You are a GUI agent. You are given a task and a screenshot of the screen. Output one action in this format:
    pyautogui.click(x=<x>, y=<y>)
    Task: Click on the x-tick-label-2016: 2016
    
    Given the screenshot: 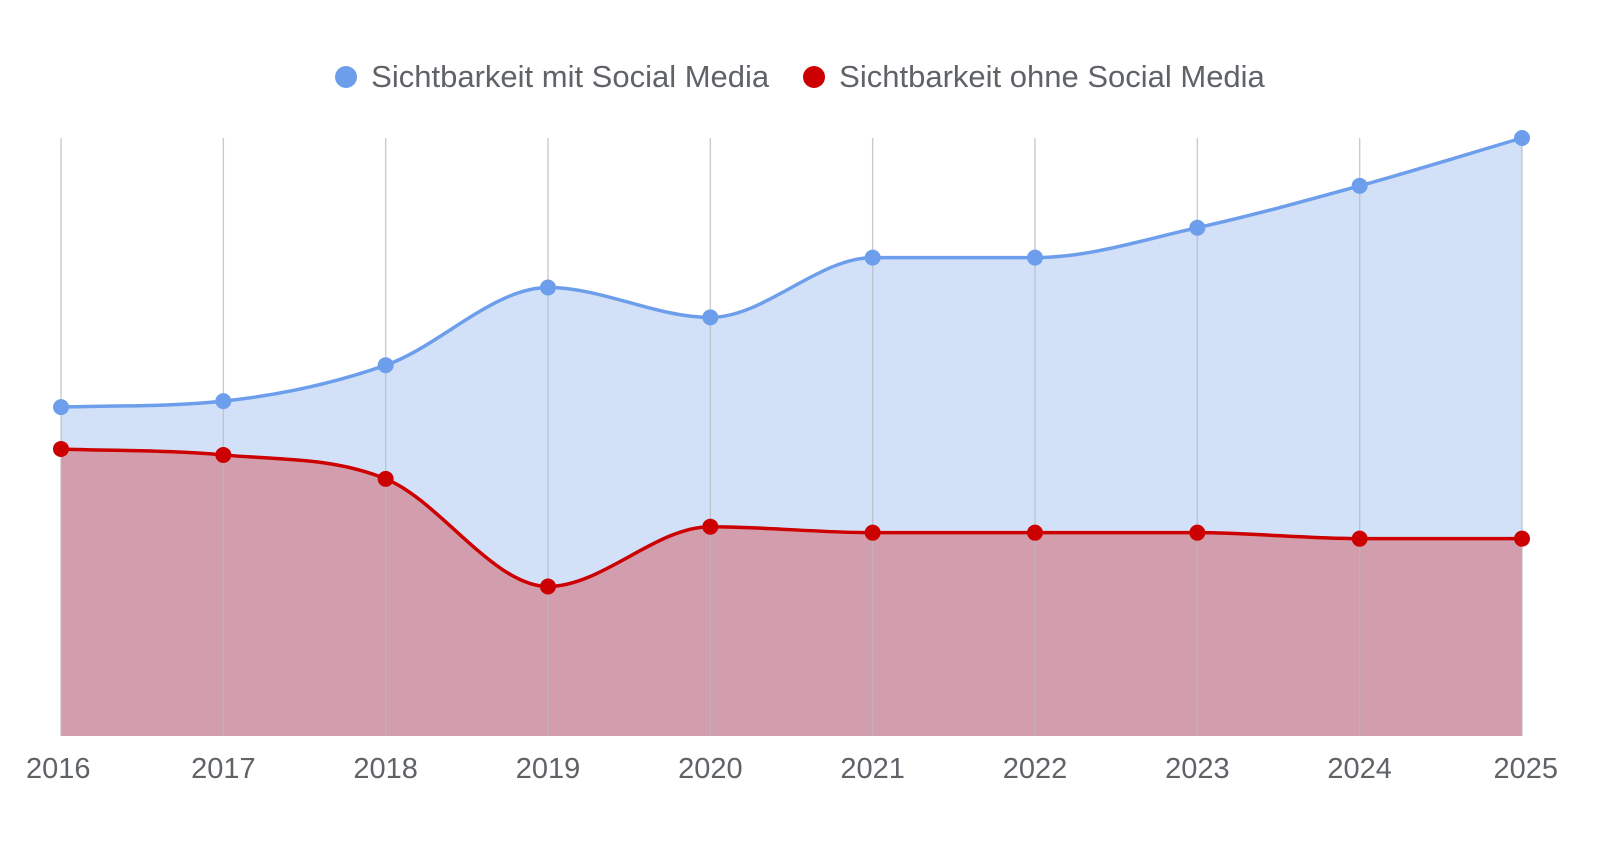 What is the action you would take?
    pyautogui.click(x=58, y=769)
    